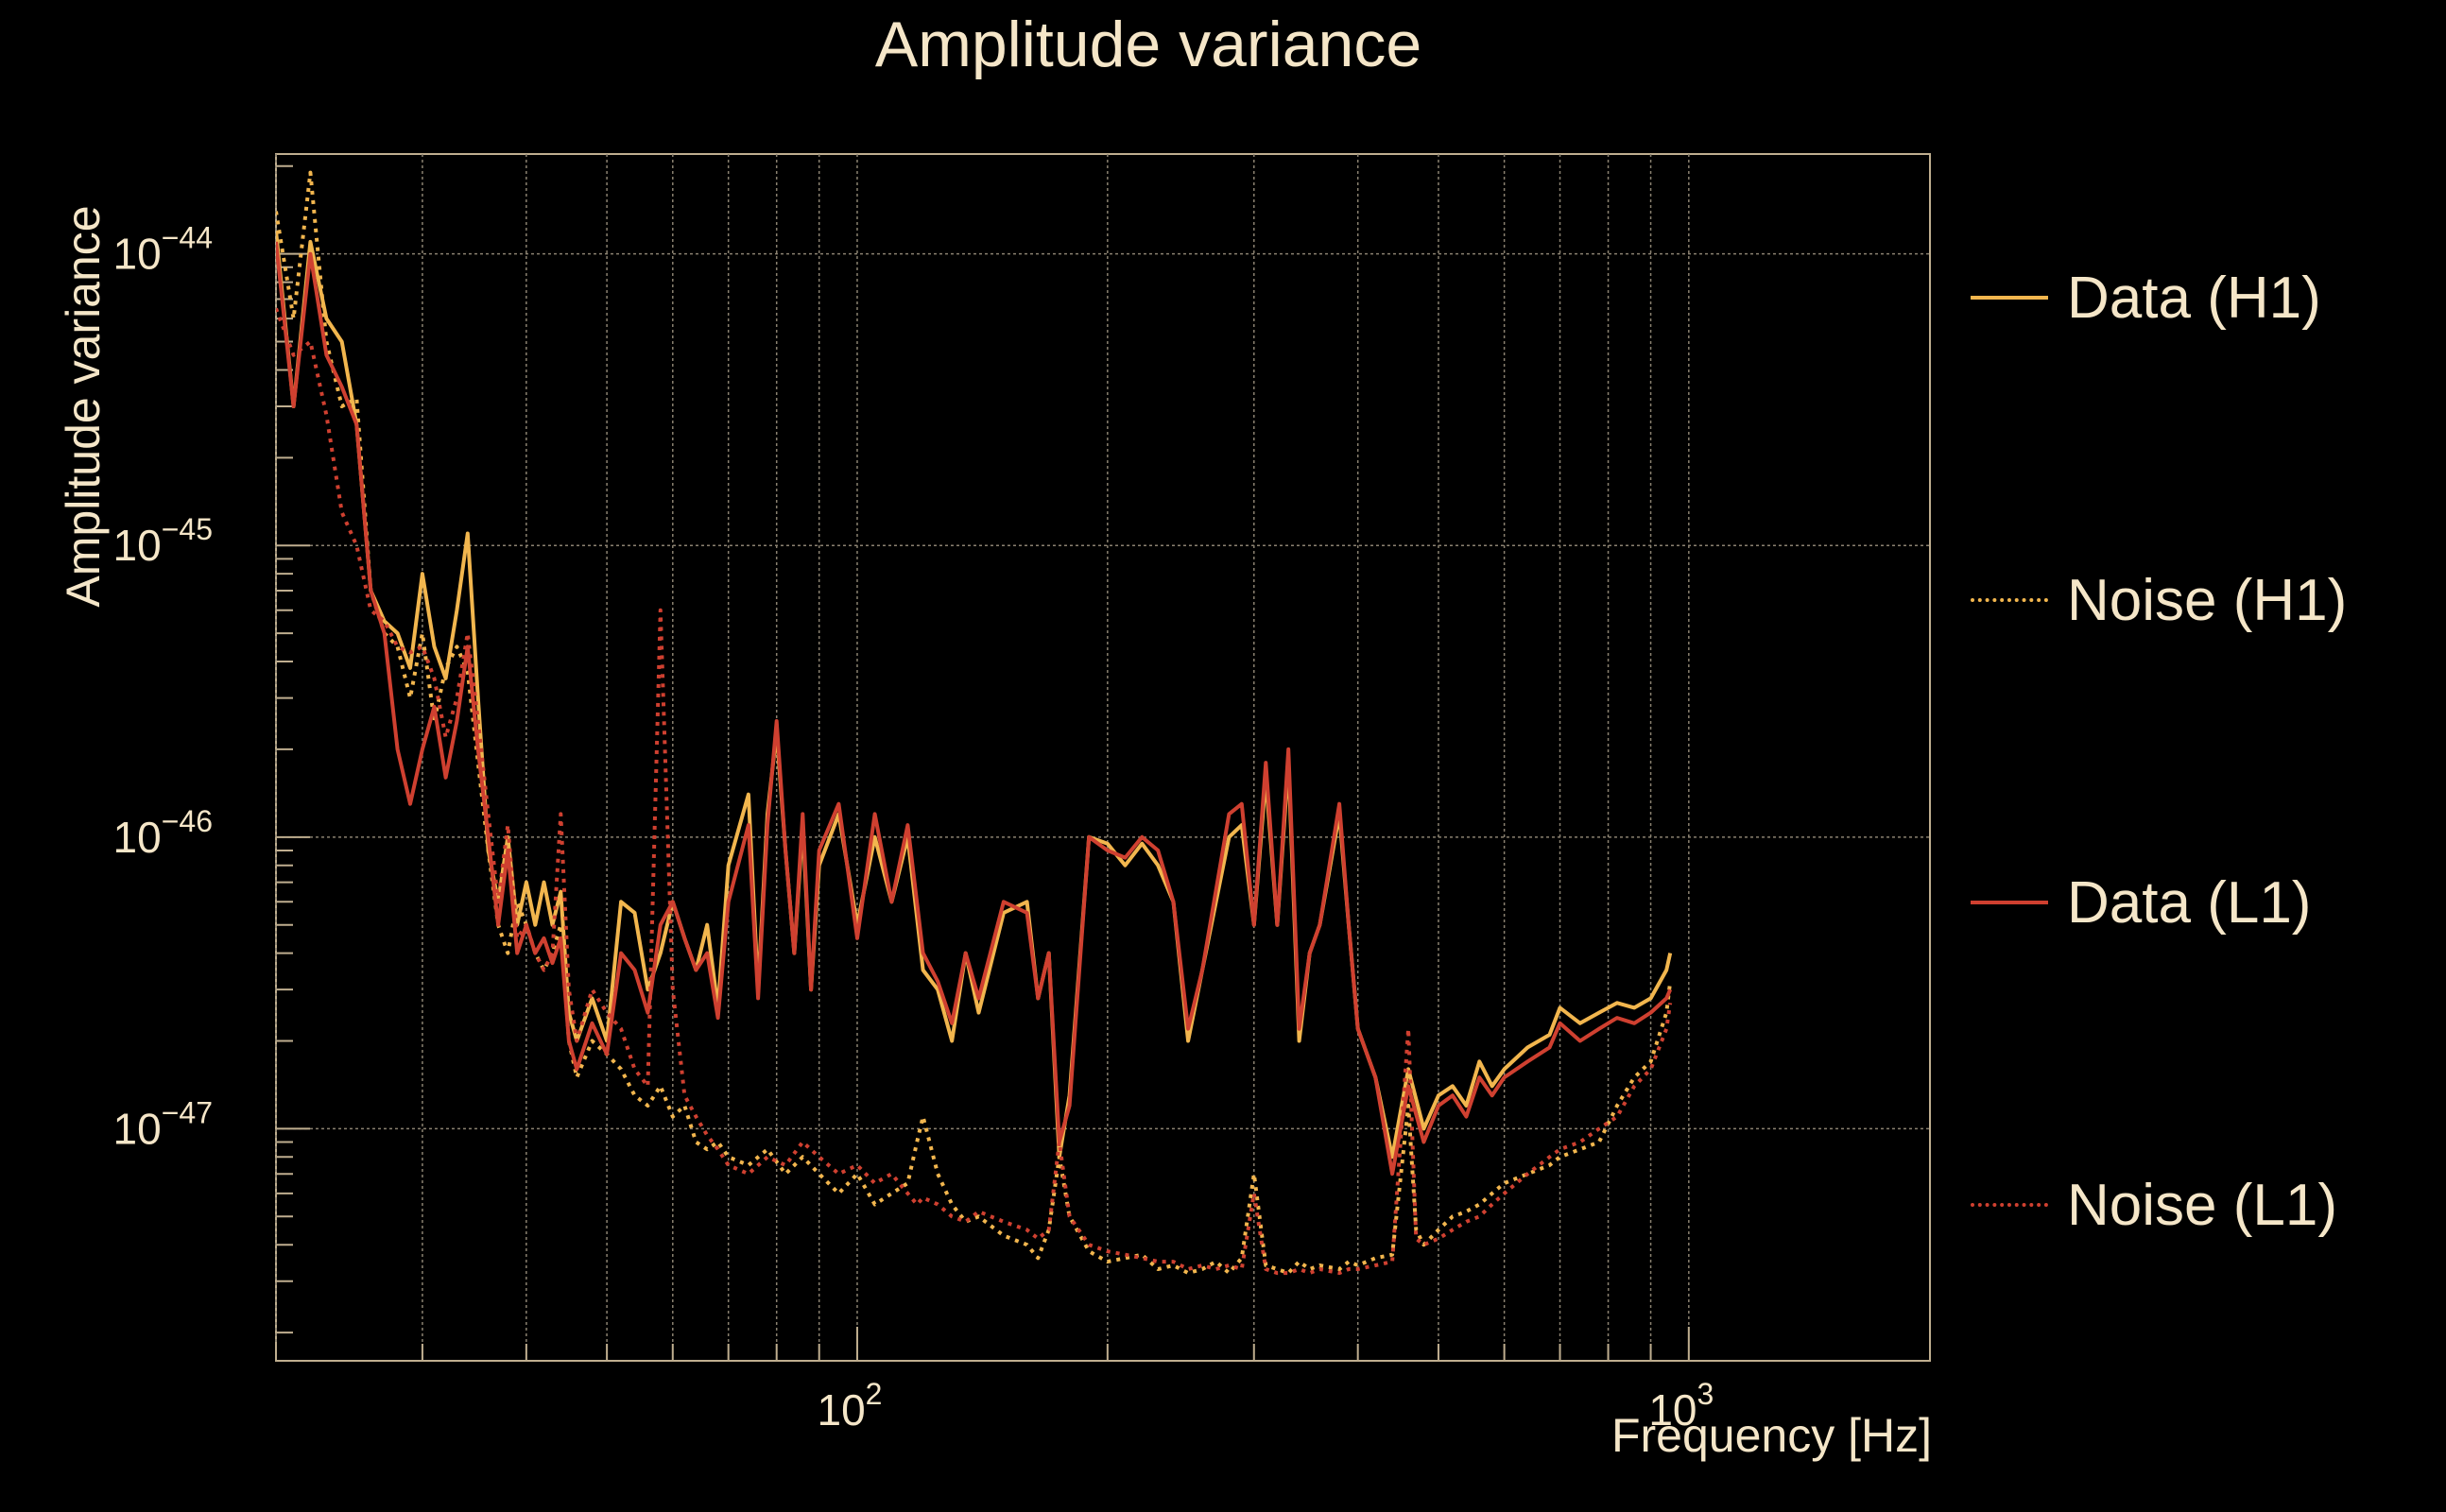 The height and width of the screenshot is (1512, 2446). I want to click on legend-label-noise-l1: Noise (L1), so click(2202, 1205).